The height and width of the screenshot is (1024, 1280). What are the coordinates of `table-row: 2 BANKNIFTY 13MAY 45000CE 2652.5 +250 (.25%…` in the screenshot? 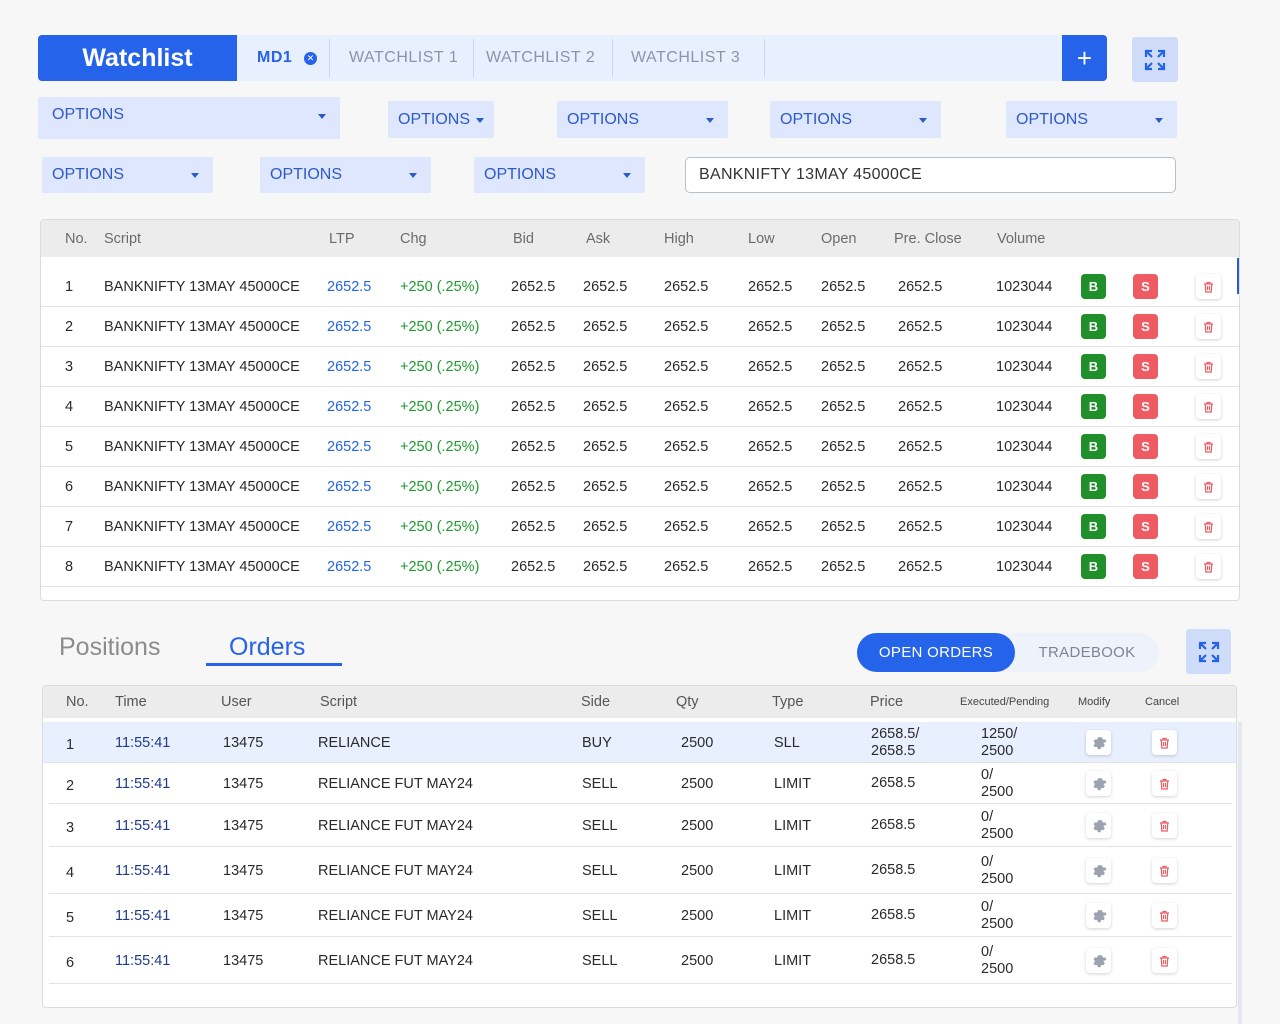 It's located at (640, 327).